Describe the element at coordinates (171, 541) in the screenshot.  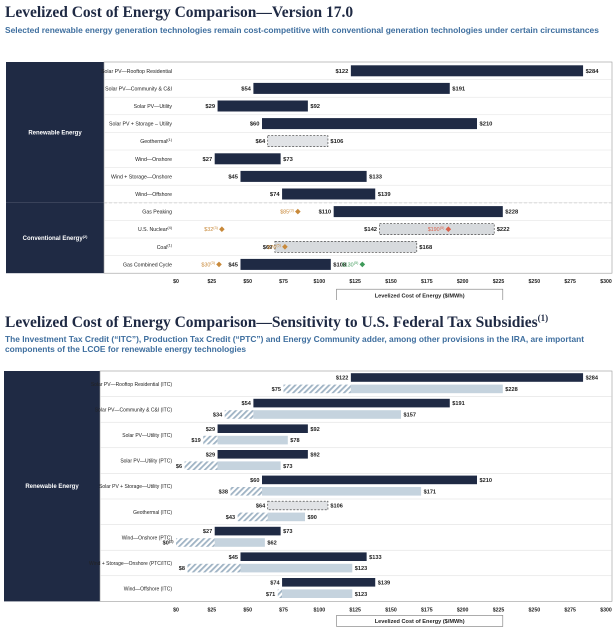
I see `subsidized-low-label-sup: (2)` at that location.